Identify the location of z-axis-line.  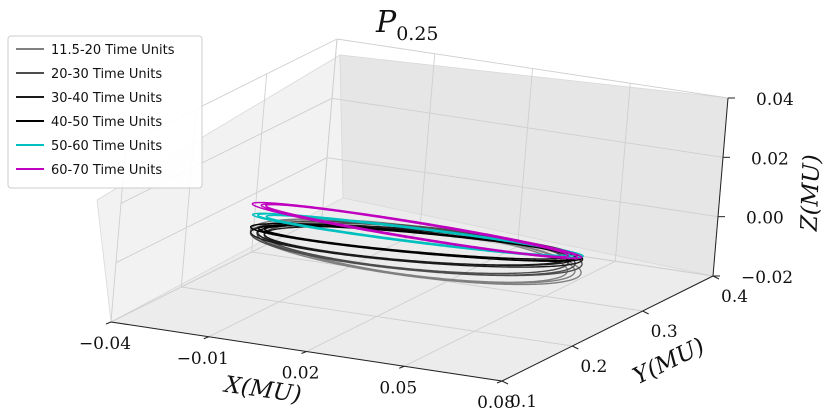
(720, 187).